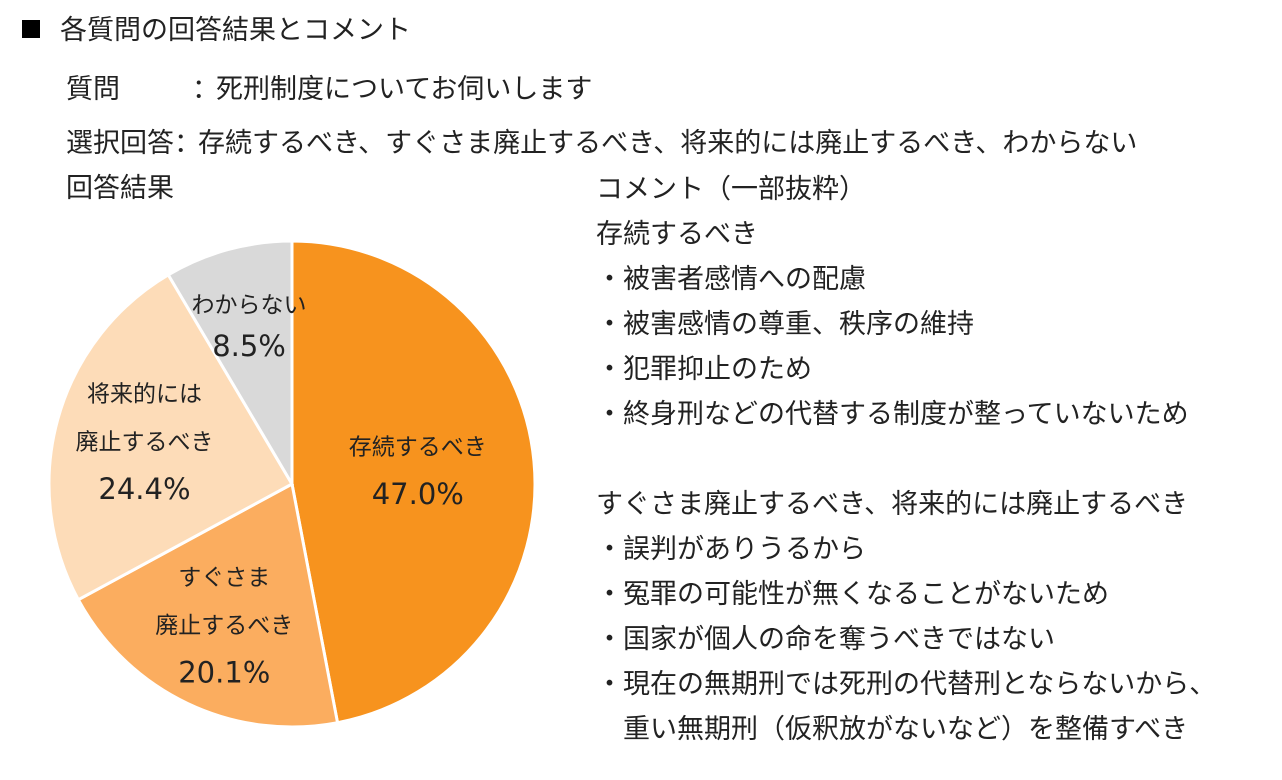  Describe the element at coordinates (144, 489) in the screenshot. I see `slice-value-label: 24.4%` at that location.